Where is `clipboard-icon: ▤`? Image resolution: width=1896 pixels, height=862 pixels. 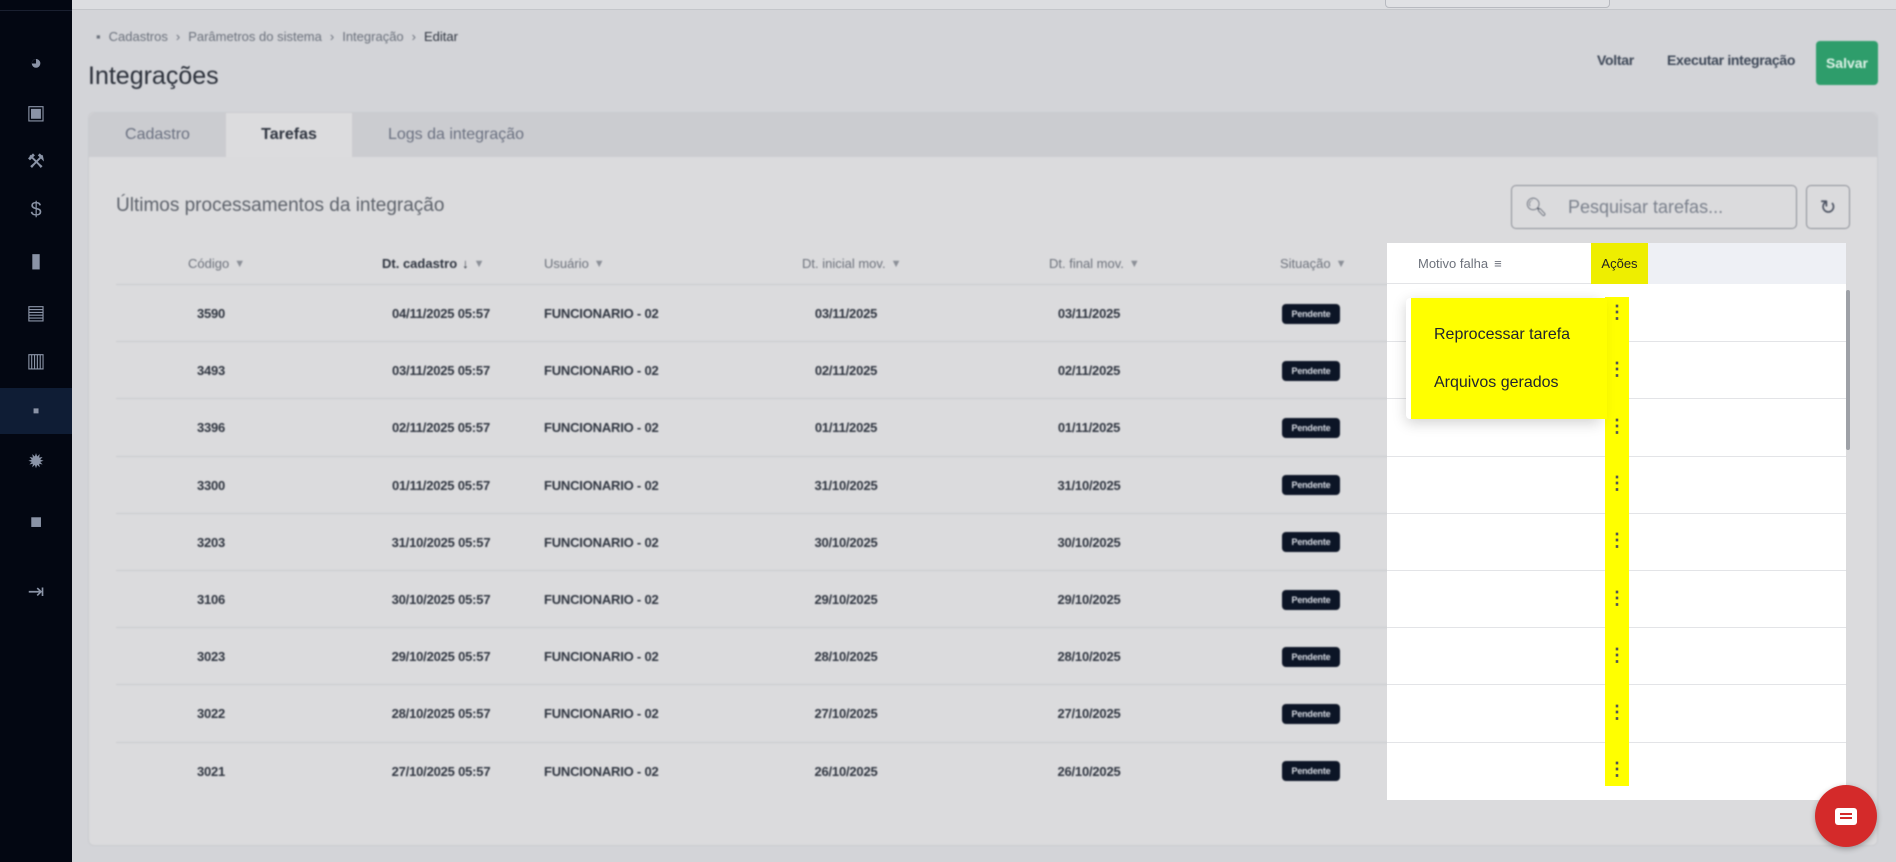
clipboard-icon: ▤ is located at coordinates (36, 312).